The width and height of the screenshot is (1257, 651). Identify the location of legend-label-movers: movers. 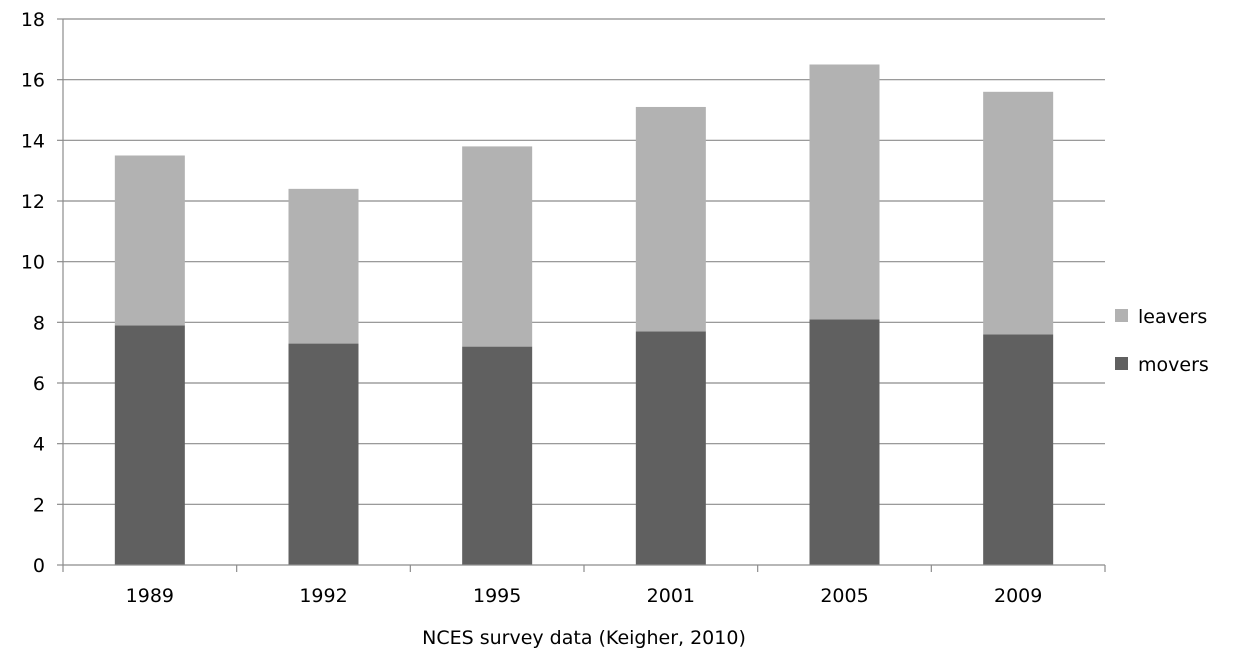
(1173, 365).